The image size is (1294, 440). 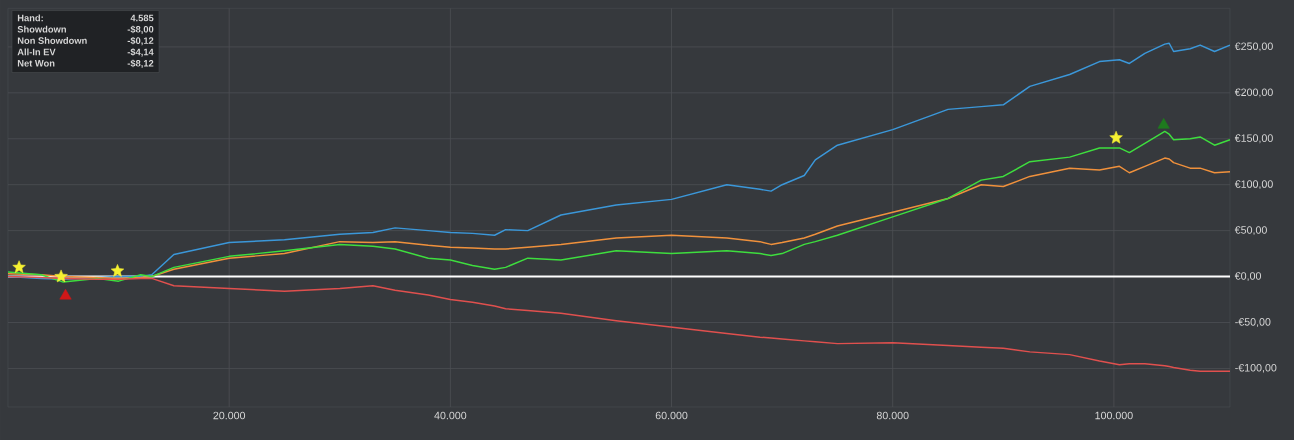 What do you see at coordinates (140, 41) in the screenshot?
I see `annotation: -$0,12` at bounding box center [140, 41].